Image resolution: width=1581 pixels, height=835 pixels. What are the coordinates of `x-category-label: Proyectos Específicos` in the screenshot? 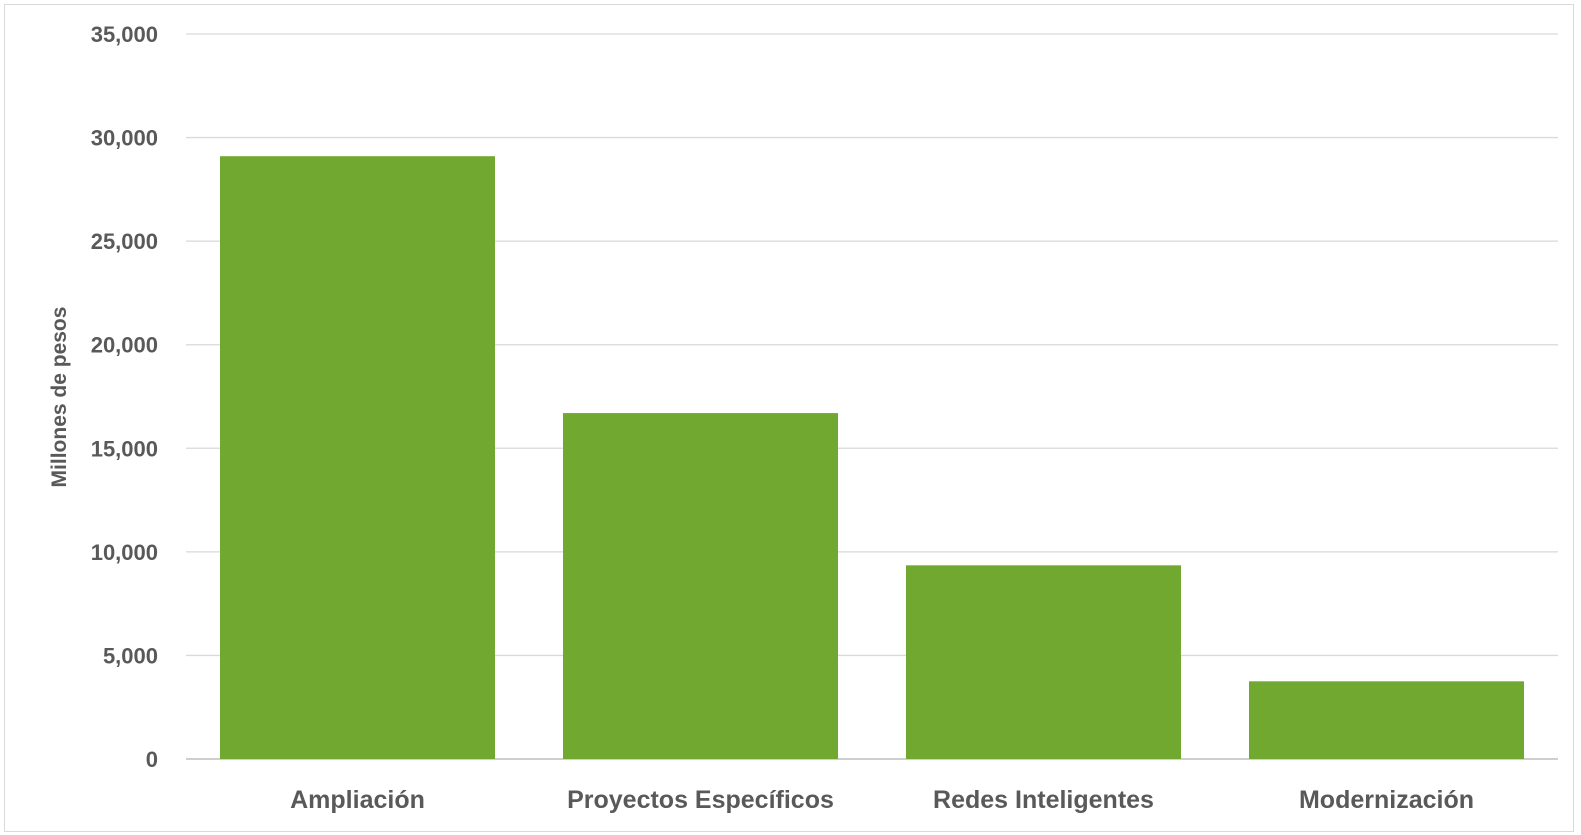 It's located at (700, 800).